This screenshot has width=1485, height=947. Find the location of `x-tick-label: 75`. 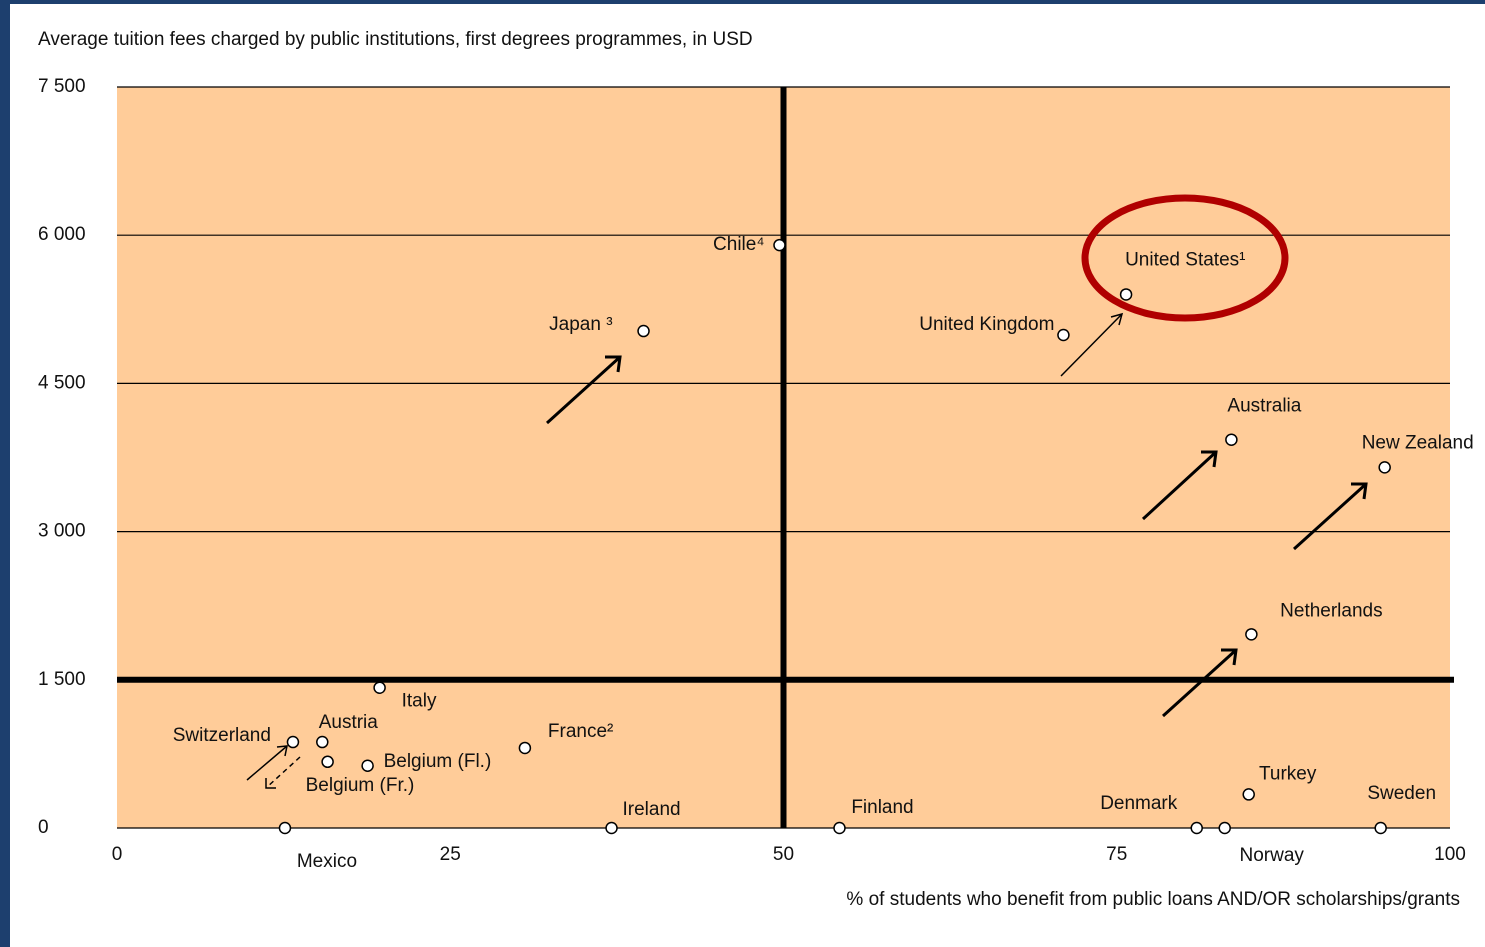

x-tick-label: 75 is located at coordinates (1116, 854).